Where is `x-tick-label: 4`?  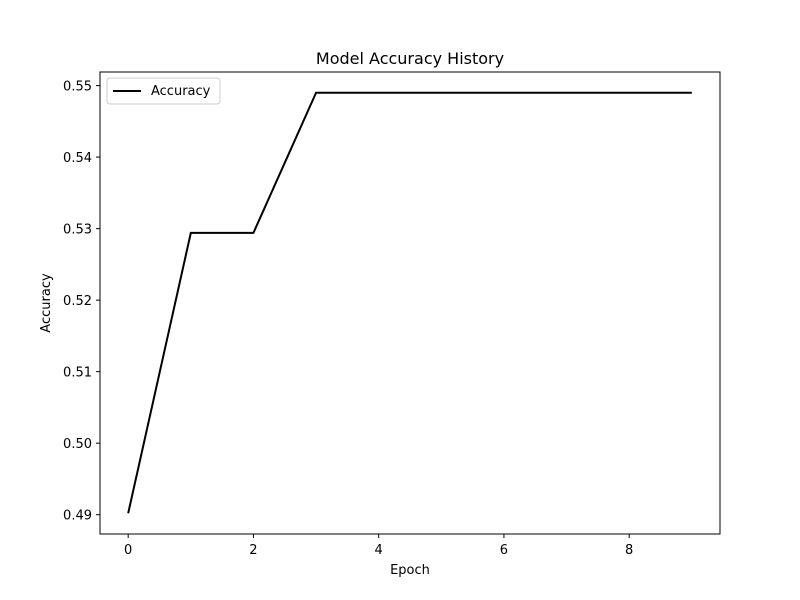
x-tick-label: 4 is located at coordinates (379, 550).